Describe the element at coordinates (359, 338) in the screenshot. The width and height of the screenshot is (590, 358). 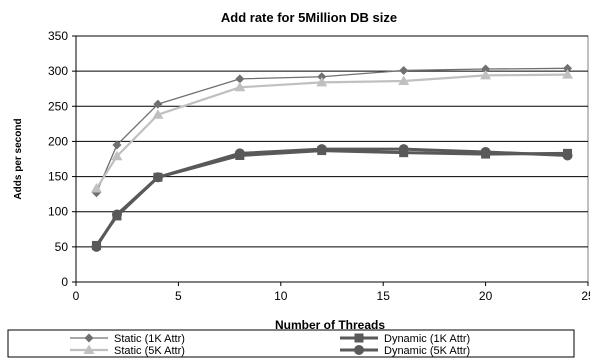
I see `legend-marker-square` at that location.